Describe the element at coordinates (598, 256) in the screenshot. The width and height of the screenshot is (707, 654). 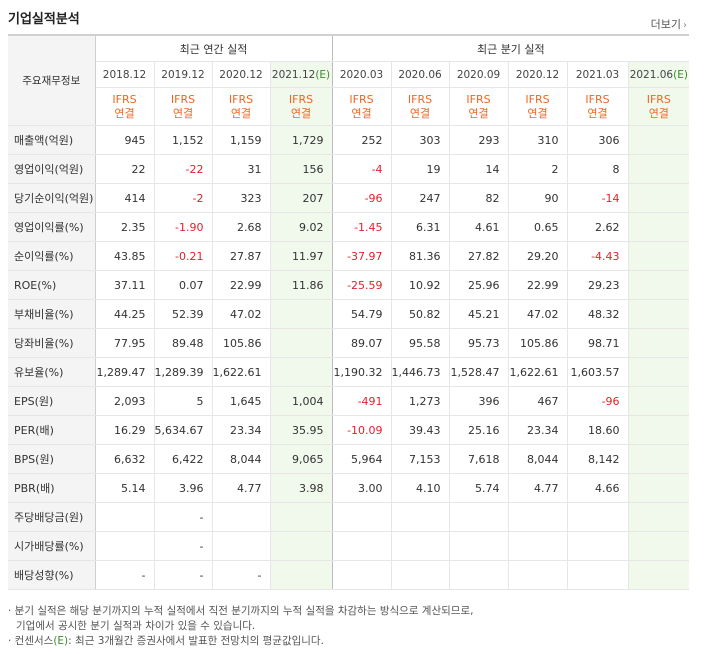
I see `table-cell: -4.43` at that location.